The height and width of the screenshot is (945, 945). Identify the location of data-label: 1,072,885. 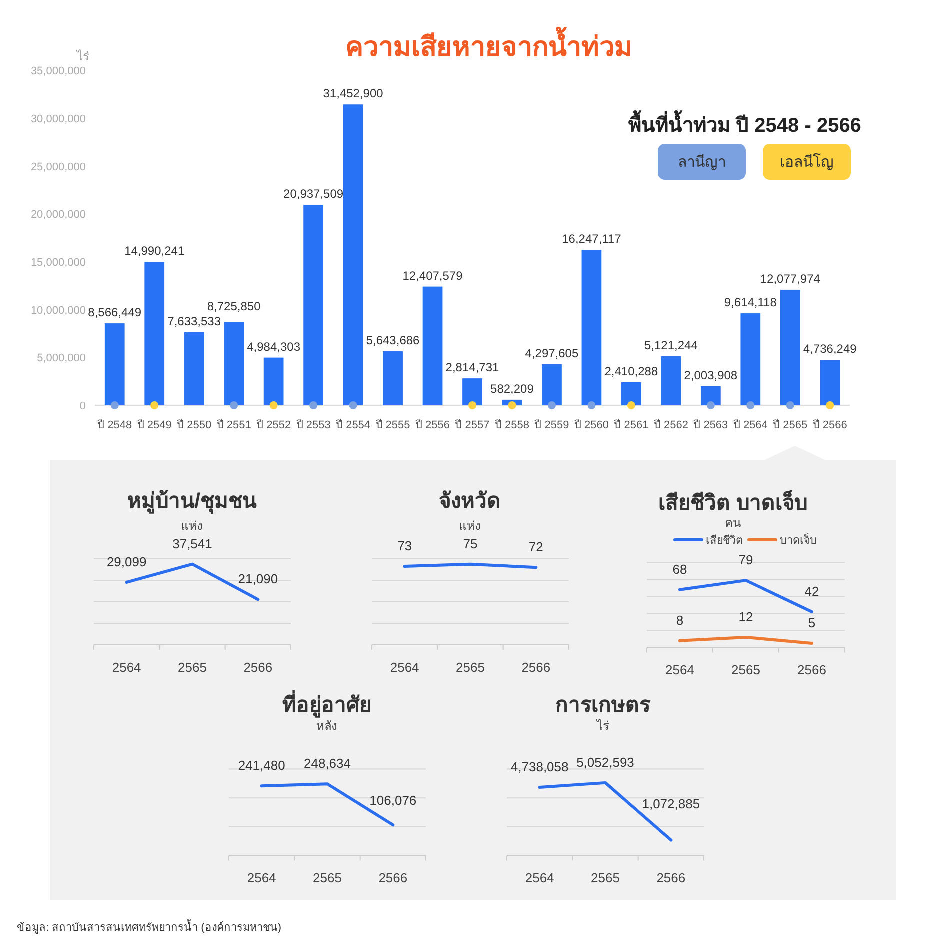
(671, 804).